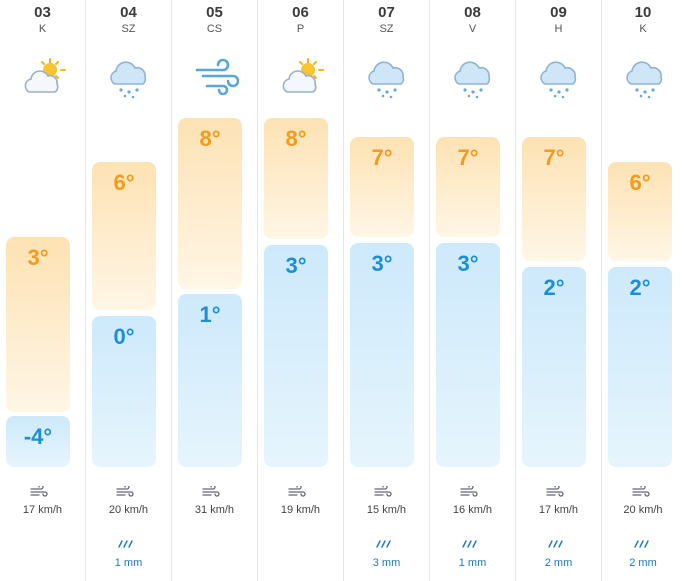 This screenshot has width=684, height=581. Describe the element at coordinates (300, 510) in the screenshot. I see `wind-speed: 19 km/h` at that location.